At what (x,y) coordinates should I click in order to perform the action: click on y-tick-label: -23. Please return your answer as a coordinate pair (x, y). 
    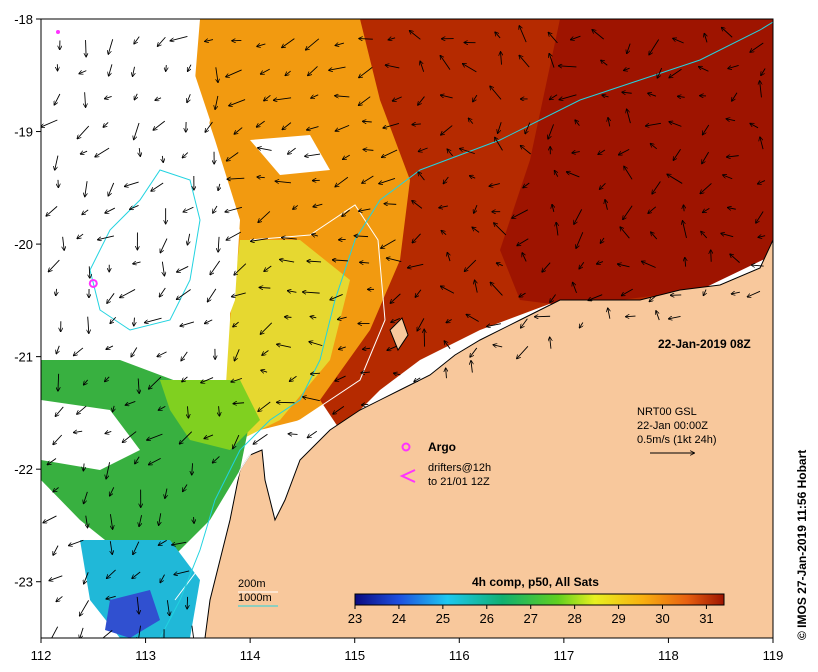
    Looking at the image, I should click on (23, 582).